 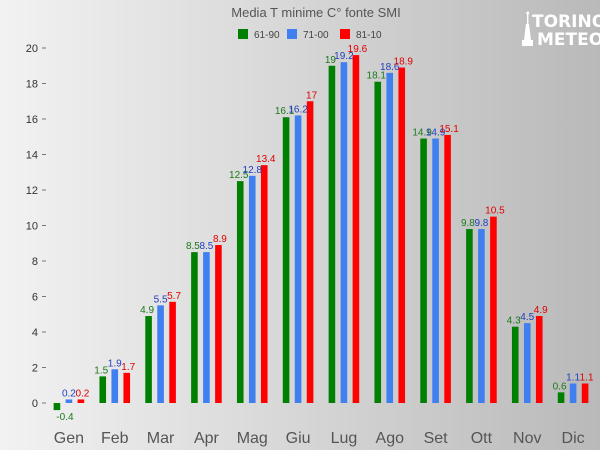 I want to click on x-axis: Gen Feb Mar Apr Mag Giu Lug Ago Set Ott Nov Dic, so click(x=319, y=438).